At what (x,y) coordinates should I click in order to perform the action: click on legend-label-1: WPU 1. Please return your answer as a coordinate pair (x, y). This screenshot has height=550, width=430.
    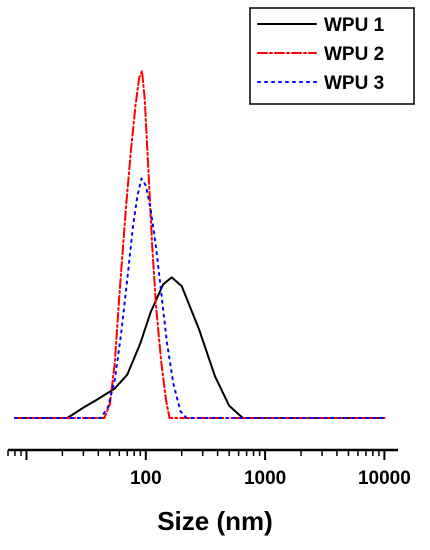
    Looking at the image, I should click on (354, 25).